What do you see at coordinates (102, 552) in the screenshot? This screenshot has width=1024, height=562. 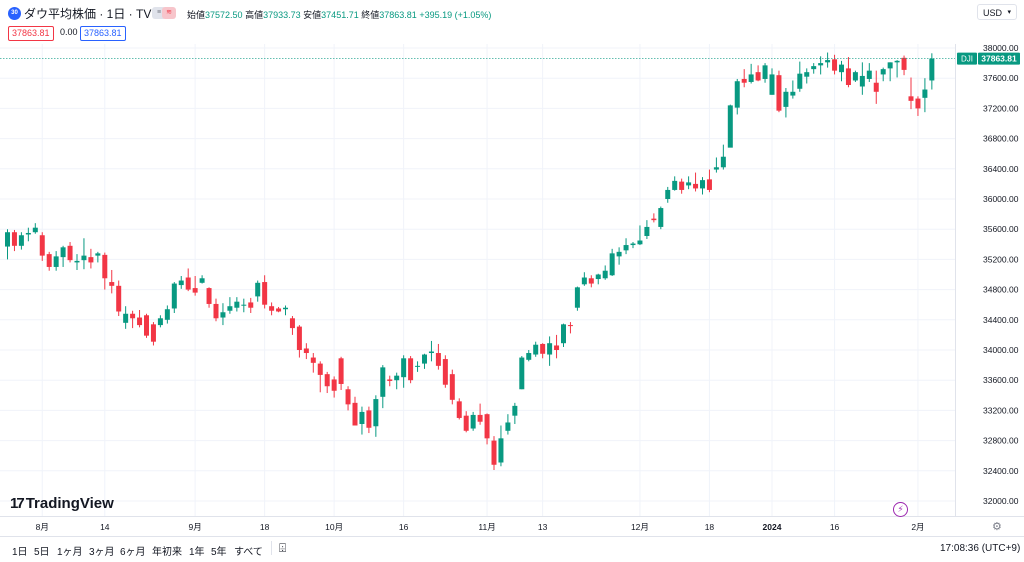 I see `range-button: 3ヶ月` at bounding box center [102, 552].